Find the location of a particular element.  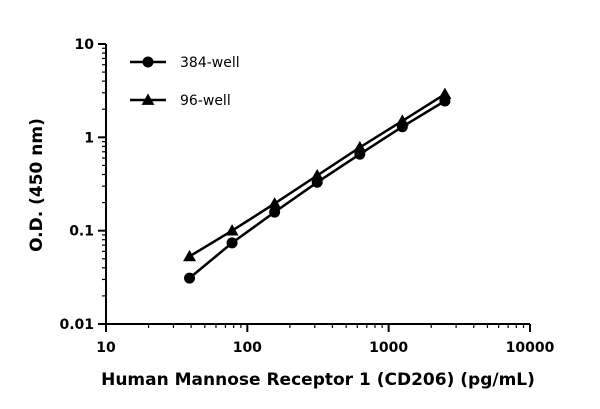

legend-label: 384-well is located at coordinates (210, 63).